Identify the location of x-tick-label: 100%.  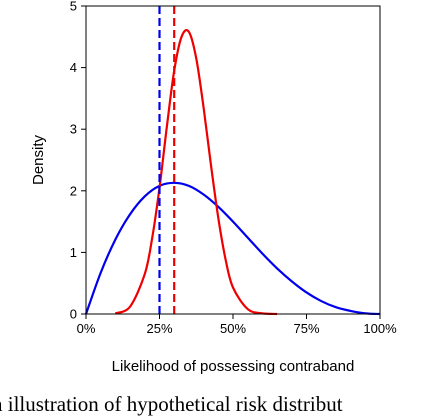
(380, 328).